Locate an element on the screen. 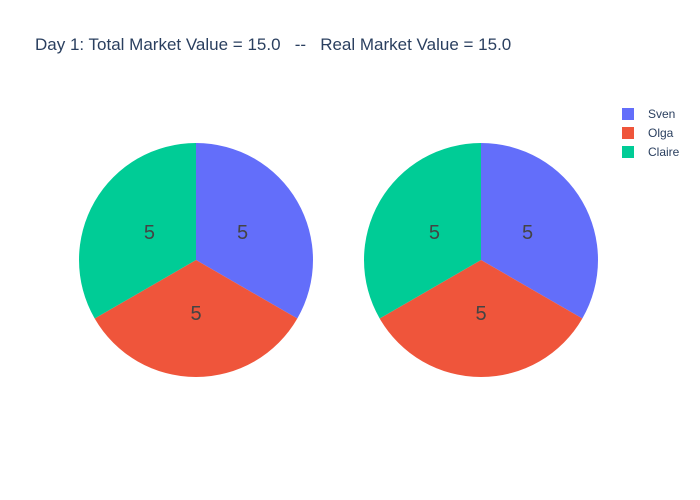 This screenshot has height=500, width=700. pie-1-slice-claire is located at coordinates (137, 231).